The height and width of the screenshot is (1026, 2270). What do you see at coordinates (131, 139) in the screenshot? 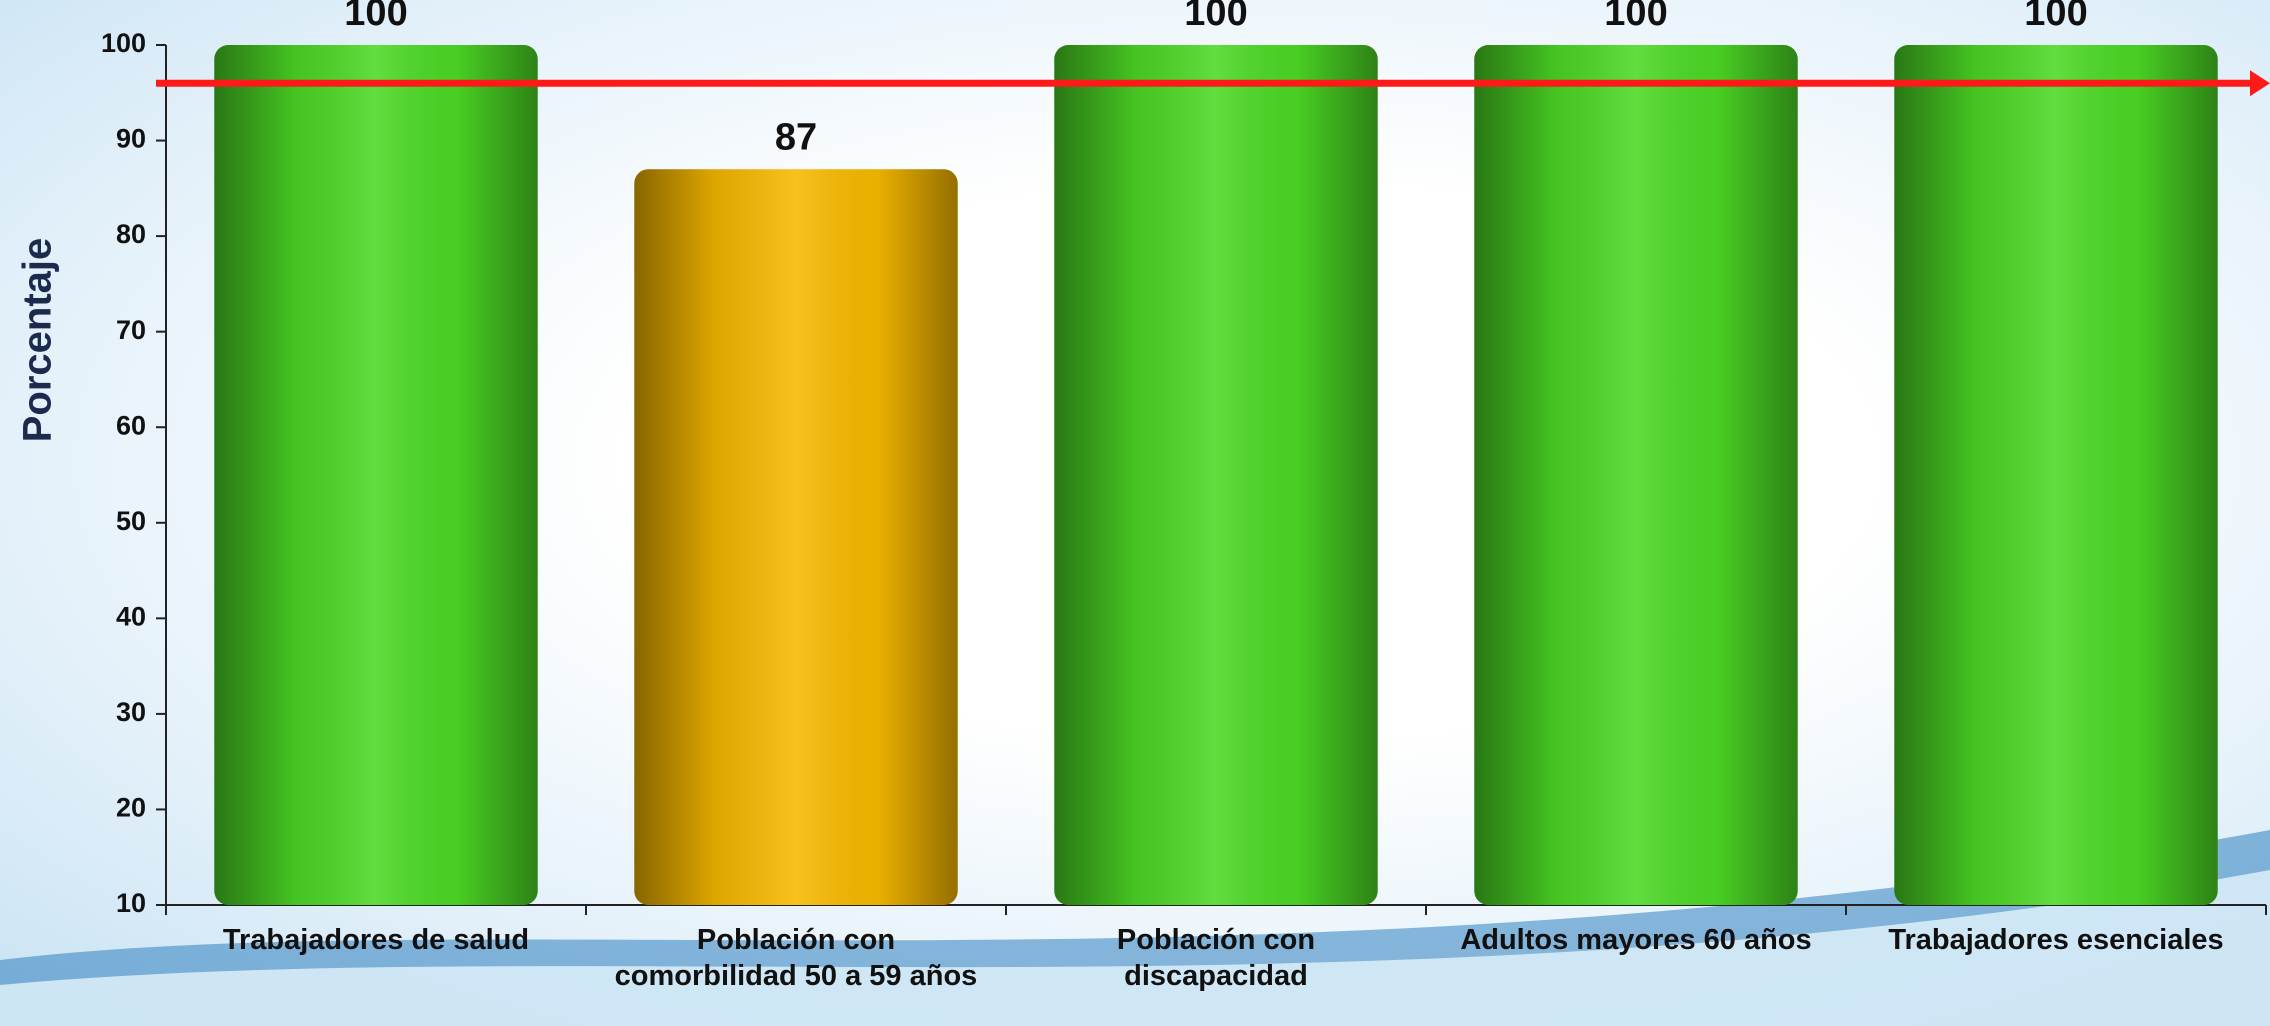
I see `y-tick-label: 90` at bounding box center [131, 139].